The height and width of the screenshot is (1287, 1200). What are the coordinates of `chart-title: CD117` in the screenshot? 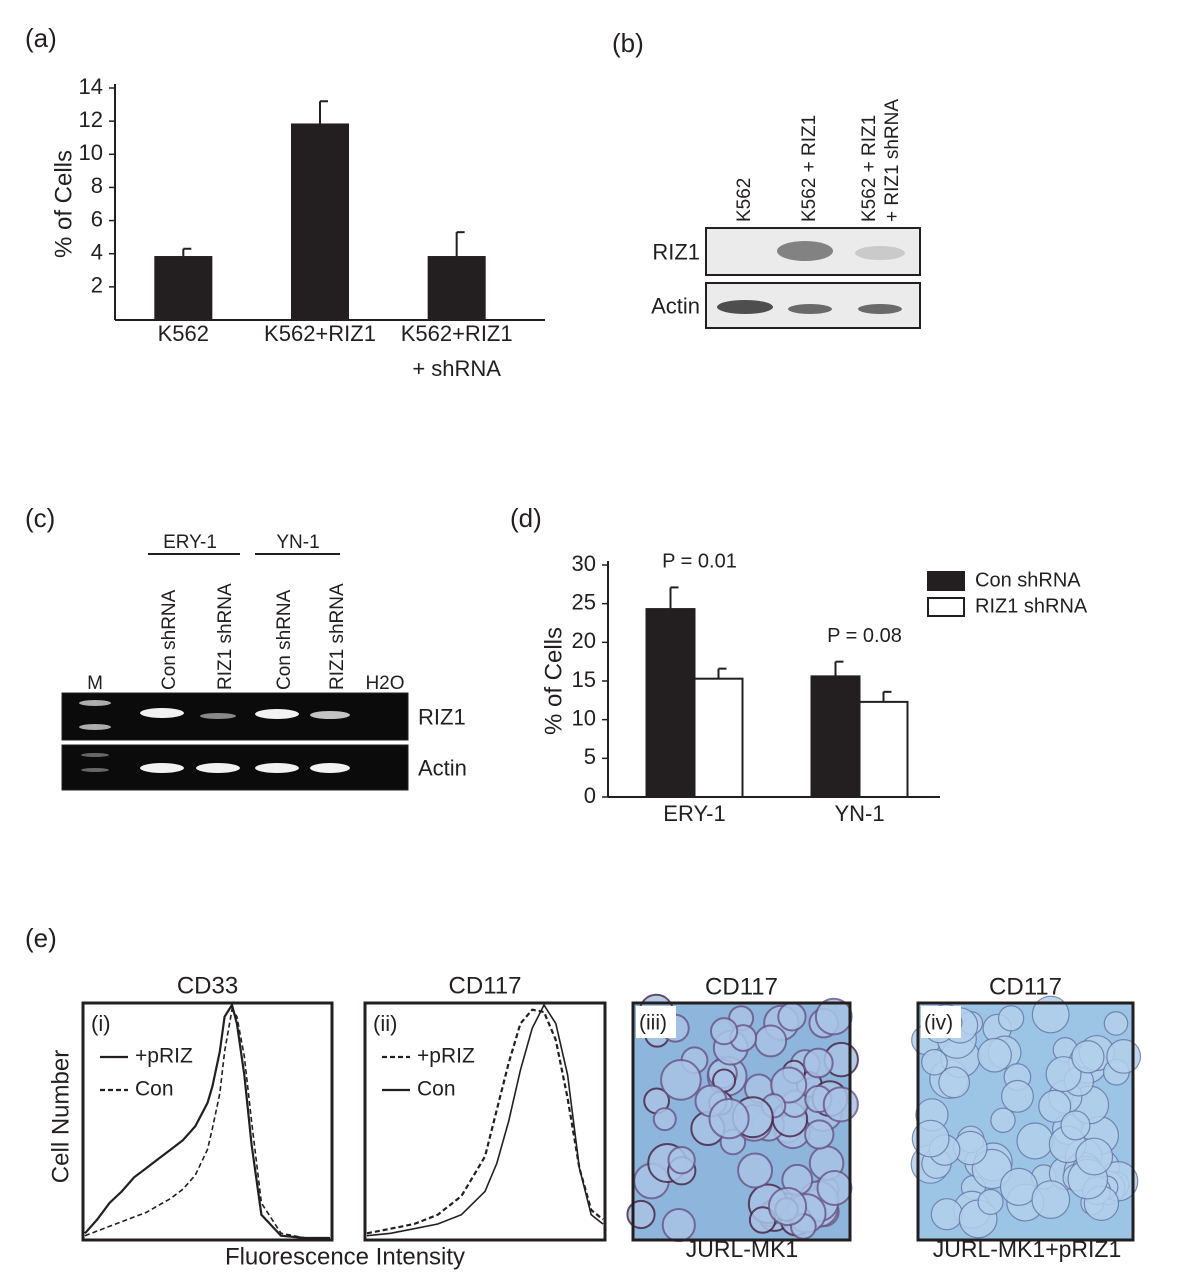 It's located at (485, 985).